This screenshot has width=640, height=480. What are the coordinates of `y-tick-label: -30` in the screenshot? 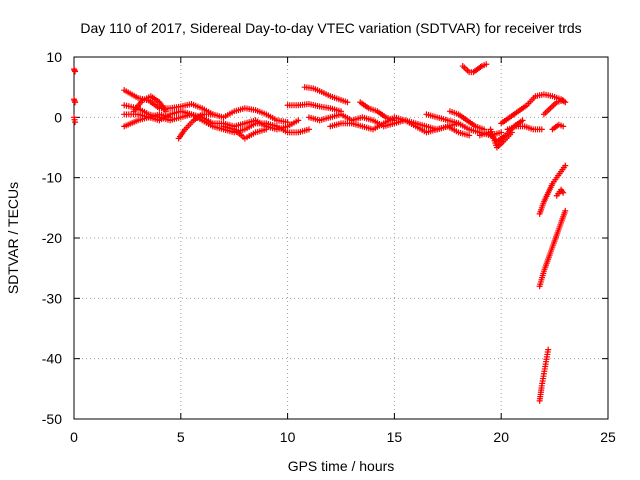 It's located at (52, 298).